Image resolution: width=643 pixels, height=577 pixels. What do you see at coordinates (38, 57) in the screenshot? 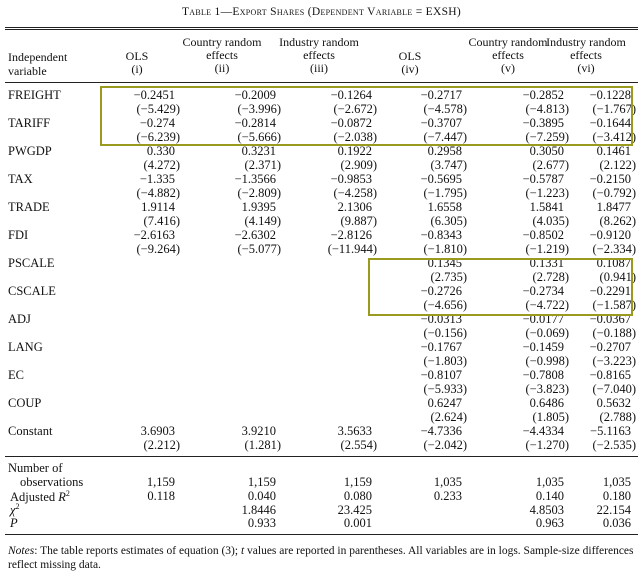
I see `stub-header-line1: Independent` at bounding box center [38, 57].